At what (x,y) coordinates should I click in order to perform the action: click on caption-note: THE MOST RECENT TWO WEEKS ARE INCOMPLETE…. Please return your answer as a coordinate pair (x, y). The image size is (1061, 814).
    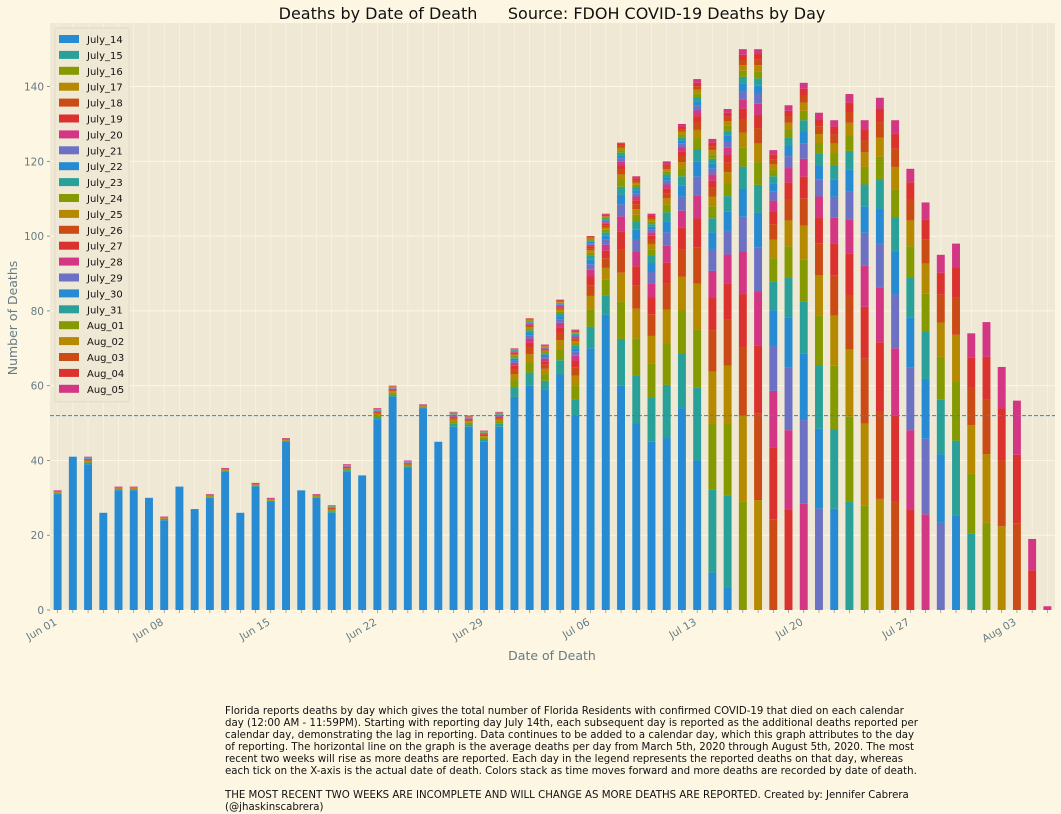
    Looking at the image, I should click on (575, 802).